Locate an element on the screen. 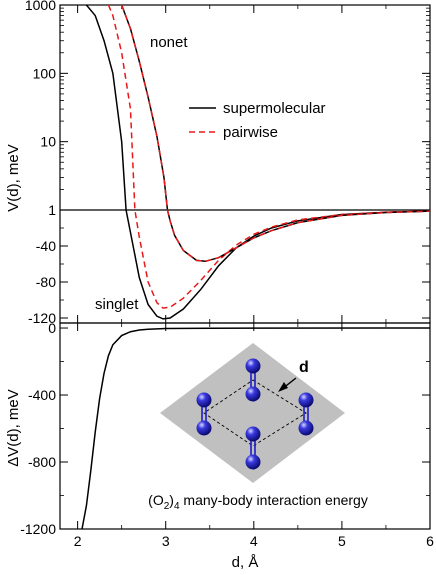  inset-title-sub2: 2 is located at coordinates (167, 506).